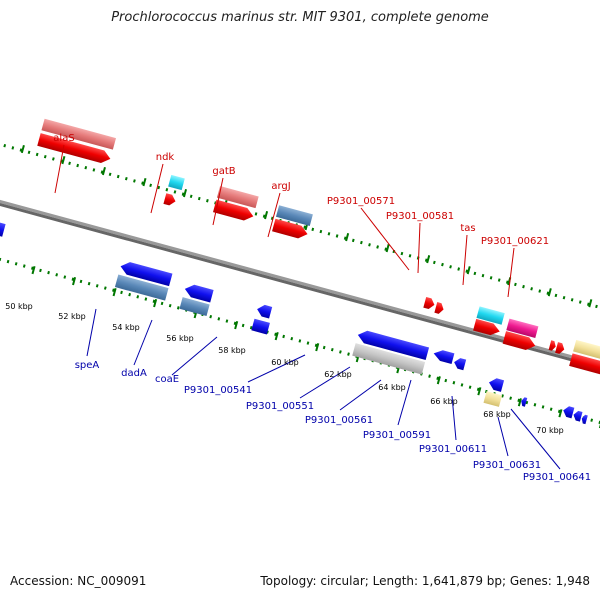 The height and width of the screenshot is (600, 600). What do you see at coordinates (361, 201) in the screenshot?
I see `forward-gene-label: P9301_00571` at bounding box center [361, 201].